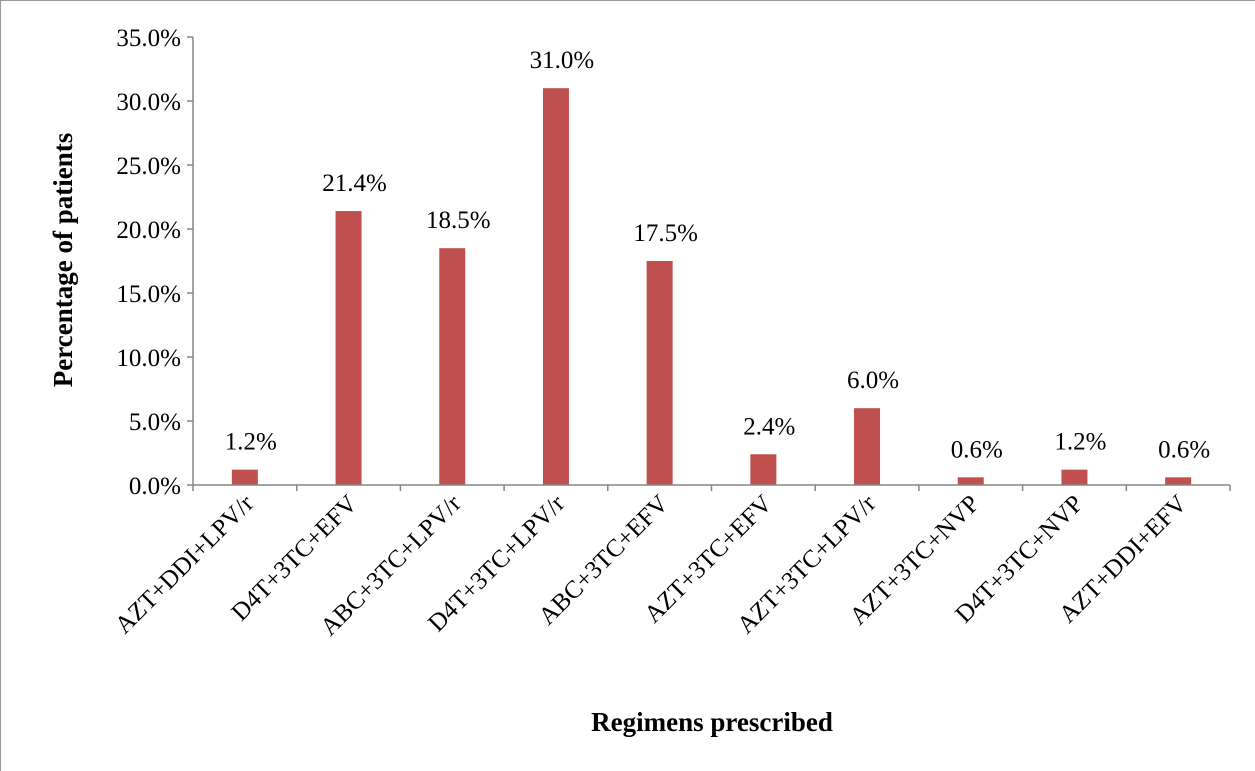 The width and height of the screenshot is (1255, 771). What do you see at coordinates (155, 486) in the screenshot?
I see `y-tick-label: 0.0%` at bounding box center [155, 486].